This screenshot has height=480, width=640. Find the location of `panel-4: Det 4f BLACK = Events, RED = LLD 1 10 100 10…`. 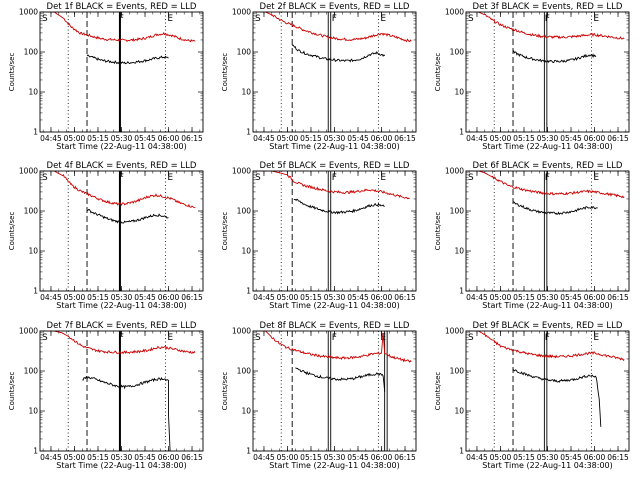

panel-4: Det 4f BLACK = Events, RED = LLD 1 10 100 10… is located at coordinates (106, 235).